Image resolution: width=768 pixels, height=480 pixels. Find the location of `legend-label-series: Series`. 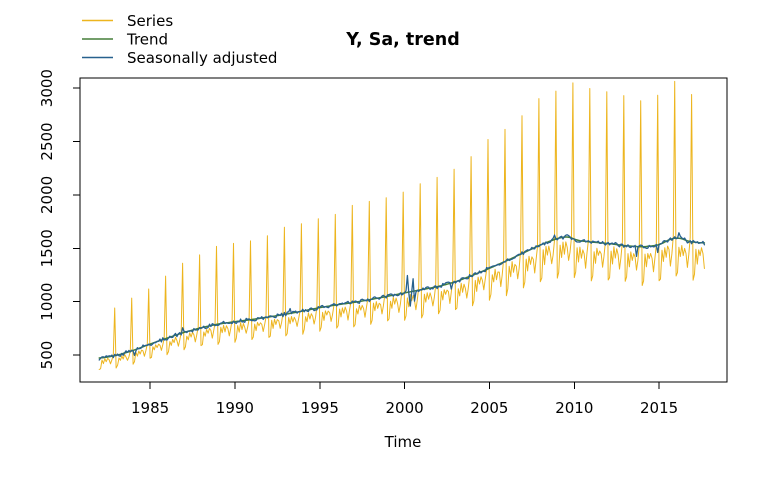

legend-label-series: Series is located at coordinates (150, 21).